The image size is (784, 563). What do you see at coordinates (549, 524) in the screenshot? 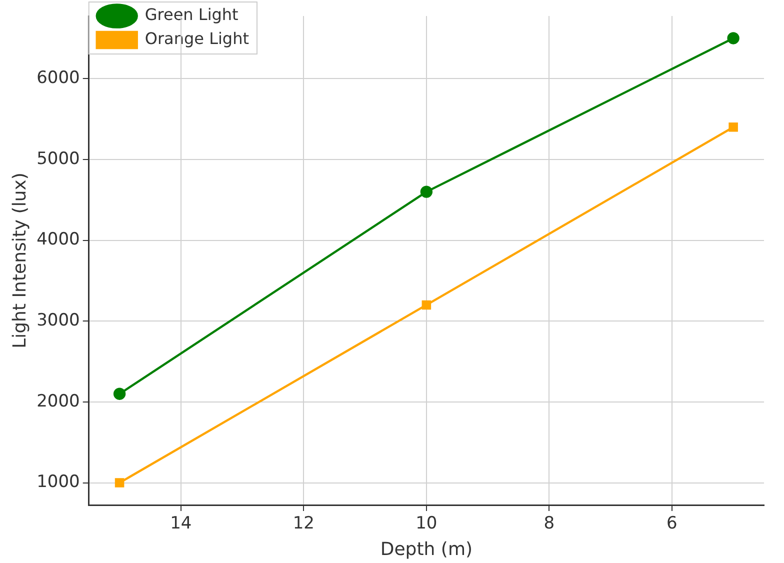
I see `x-tick-label: 8` at bounding box center [549, 524].